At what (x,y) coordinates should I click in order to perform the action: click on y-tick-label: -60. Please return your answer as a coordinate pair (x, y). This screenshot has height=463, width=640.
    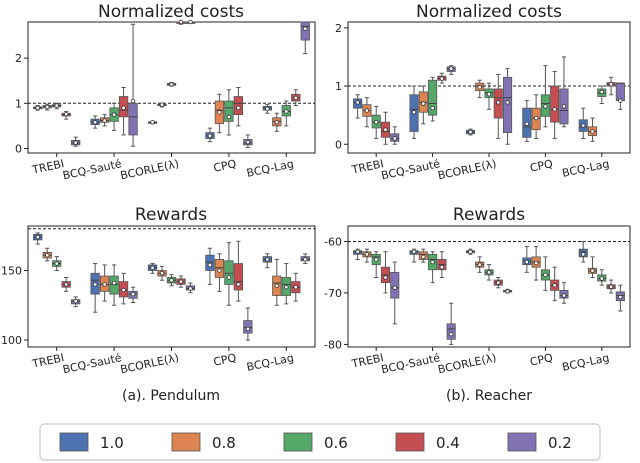
    Looking at the image, I should click on (333, 241).